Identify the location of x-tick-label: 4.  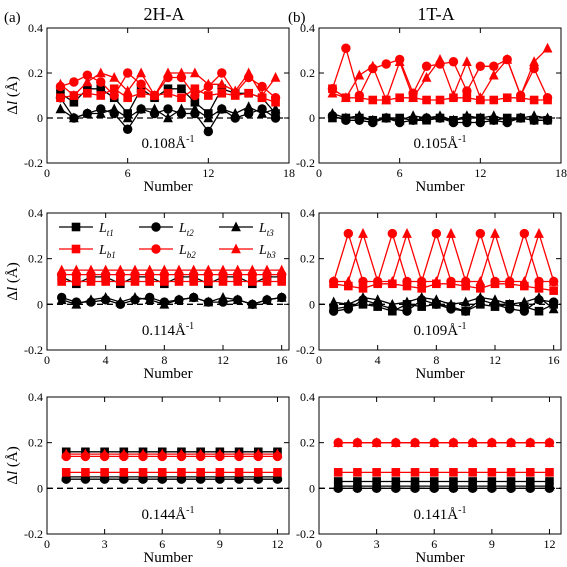
(378, 360).